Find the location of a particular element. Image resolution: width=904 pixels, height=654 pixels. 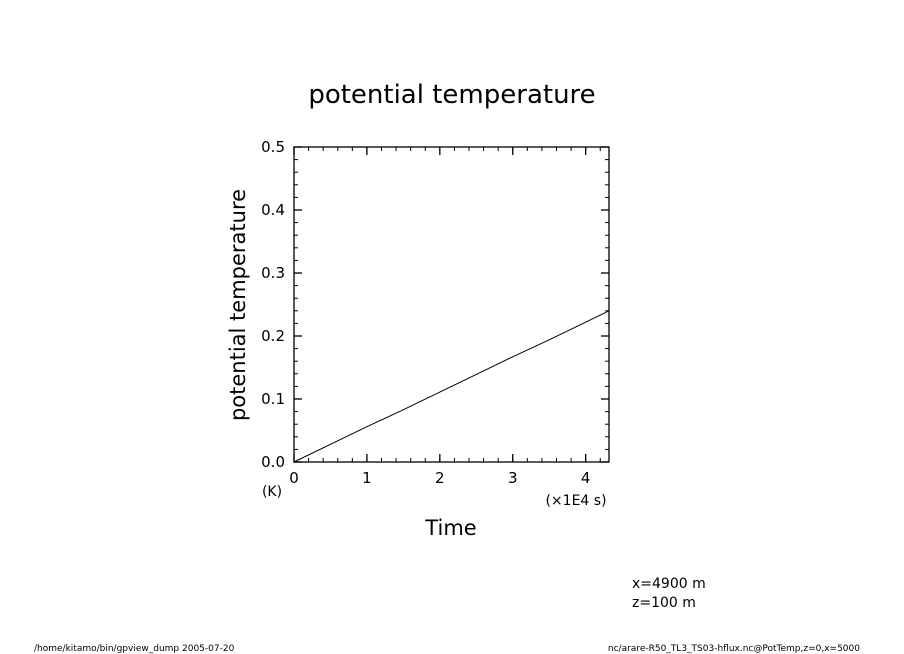

y-tick-label: 0.4 is located at coordinates (273, 210).